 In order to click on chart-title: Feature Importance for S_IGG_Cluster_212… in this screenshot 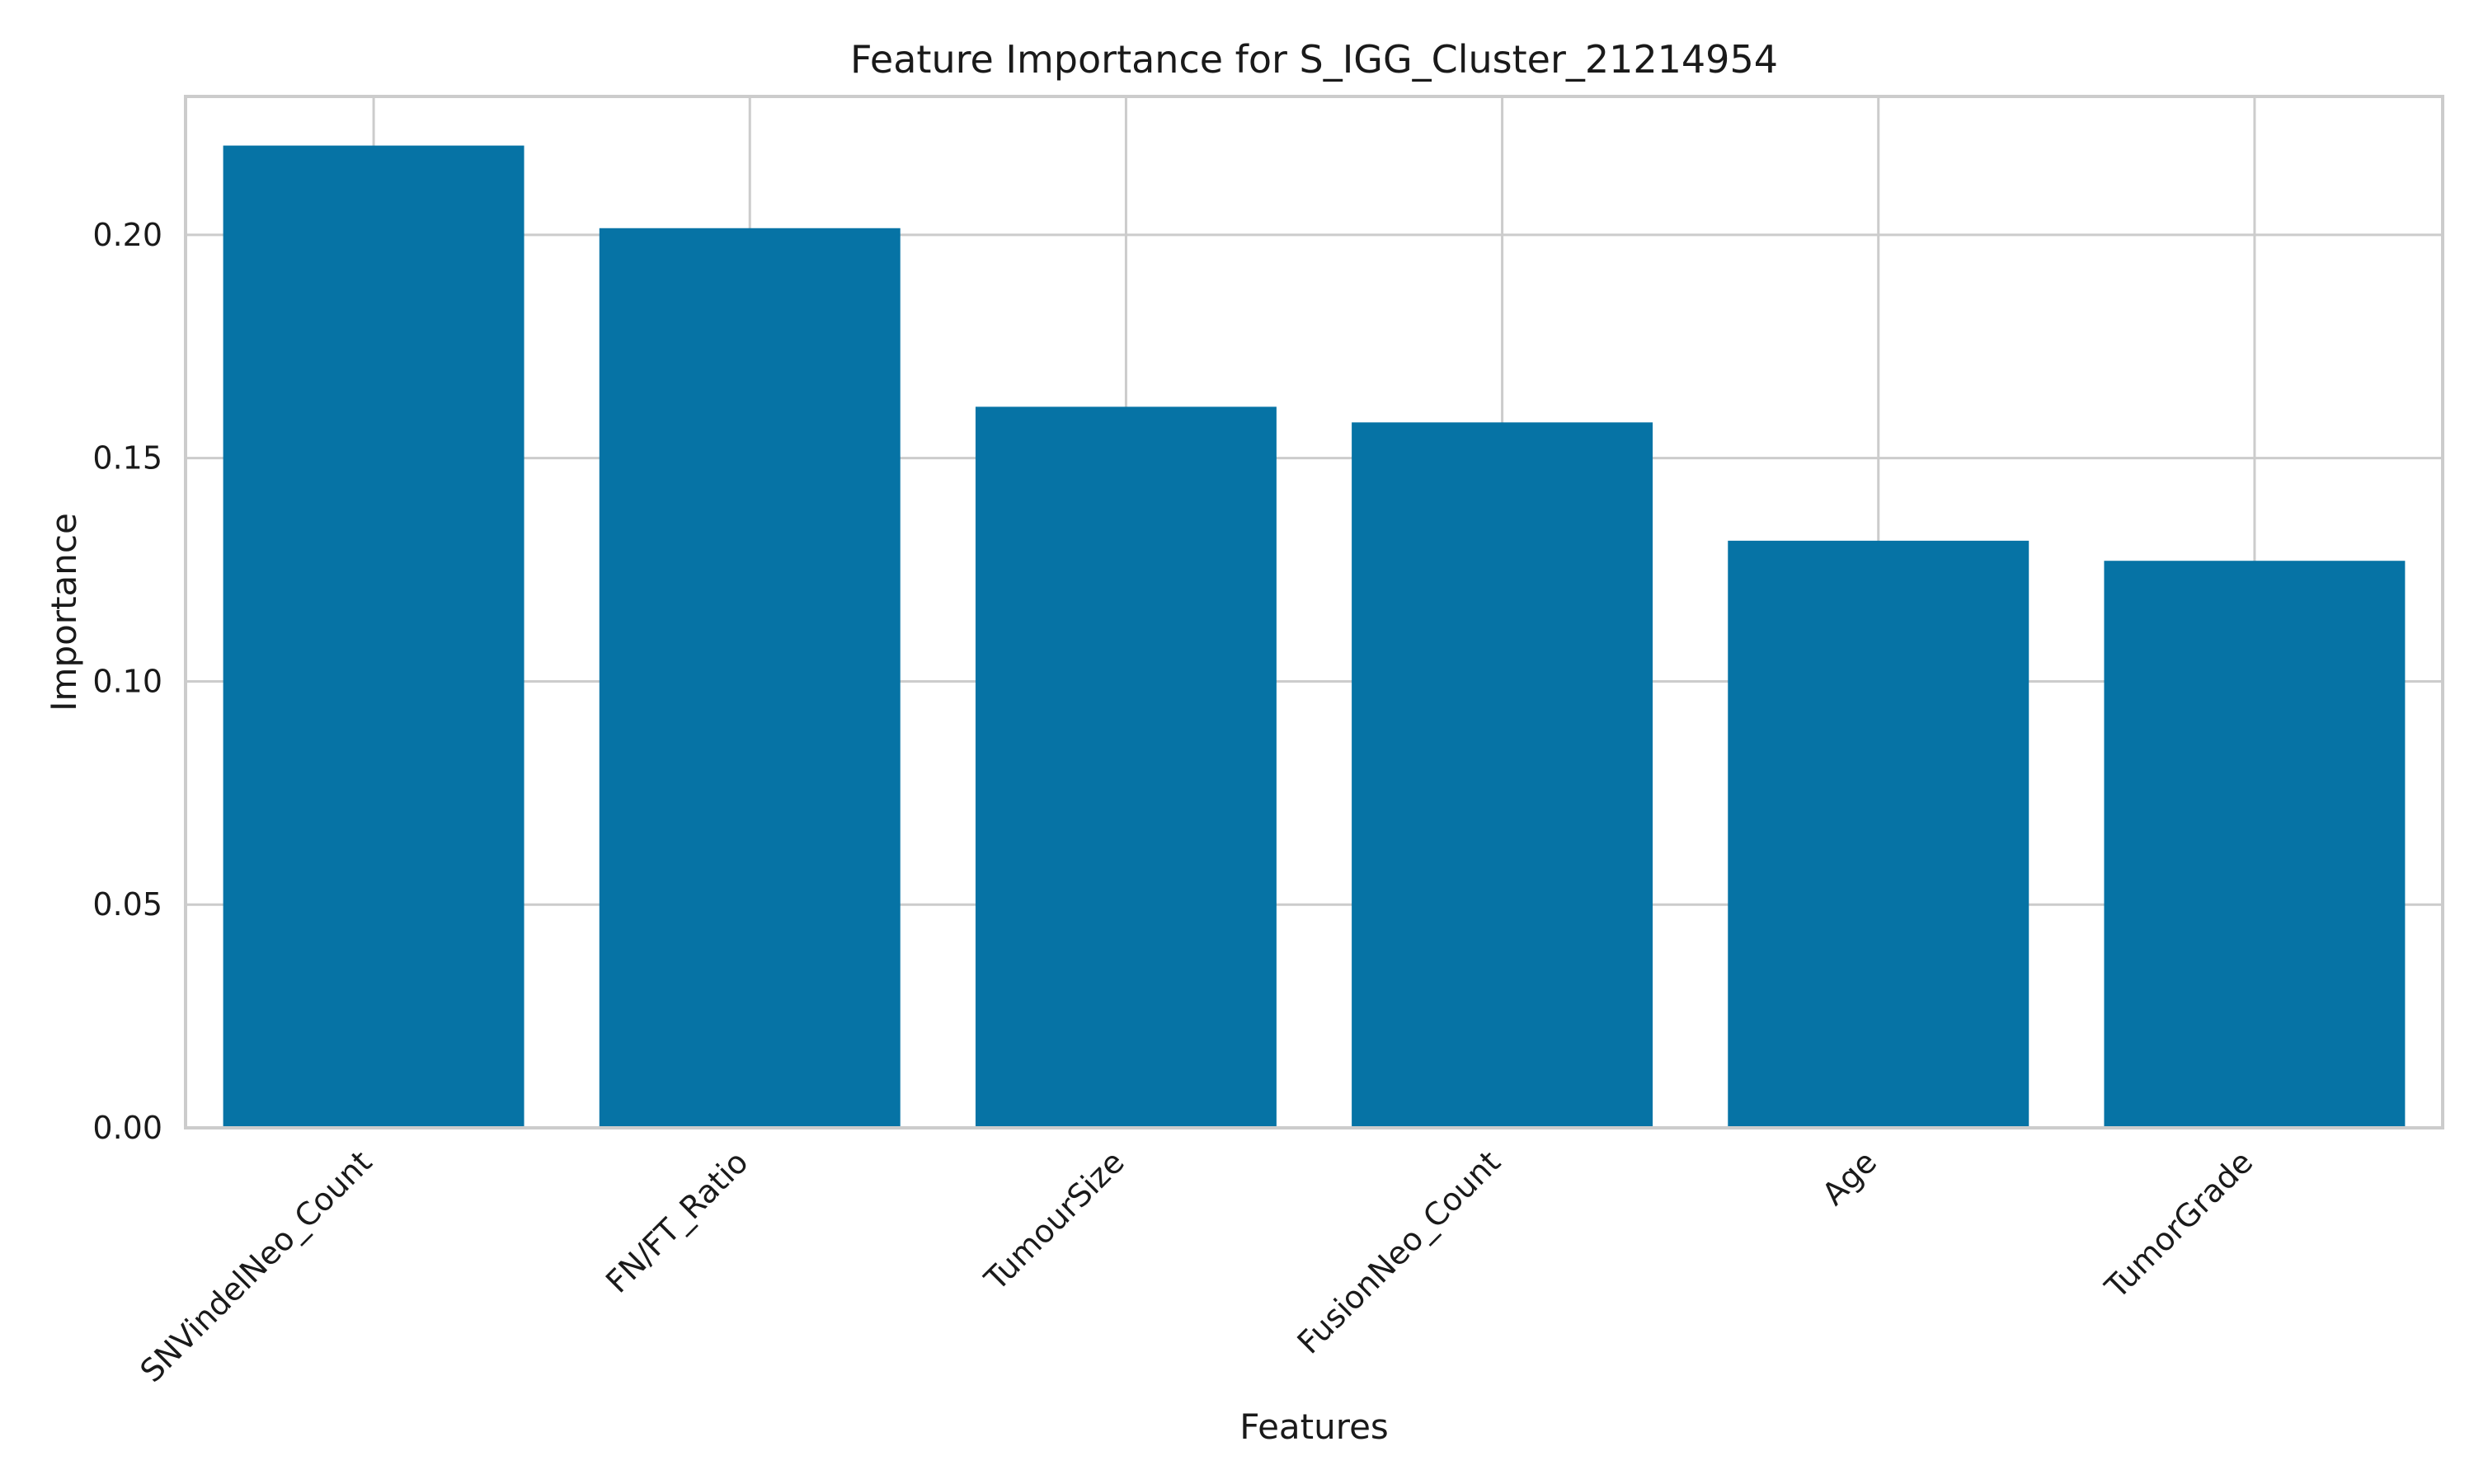, I will do `click(1314, 59)`.